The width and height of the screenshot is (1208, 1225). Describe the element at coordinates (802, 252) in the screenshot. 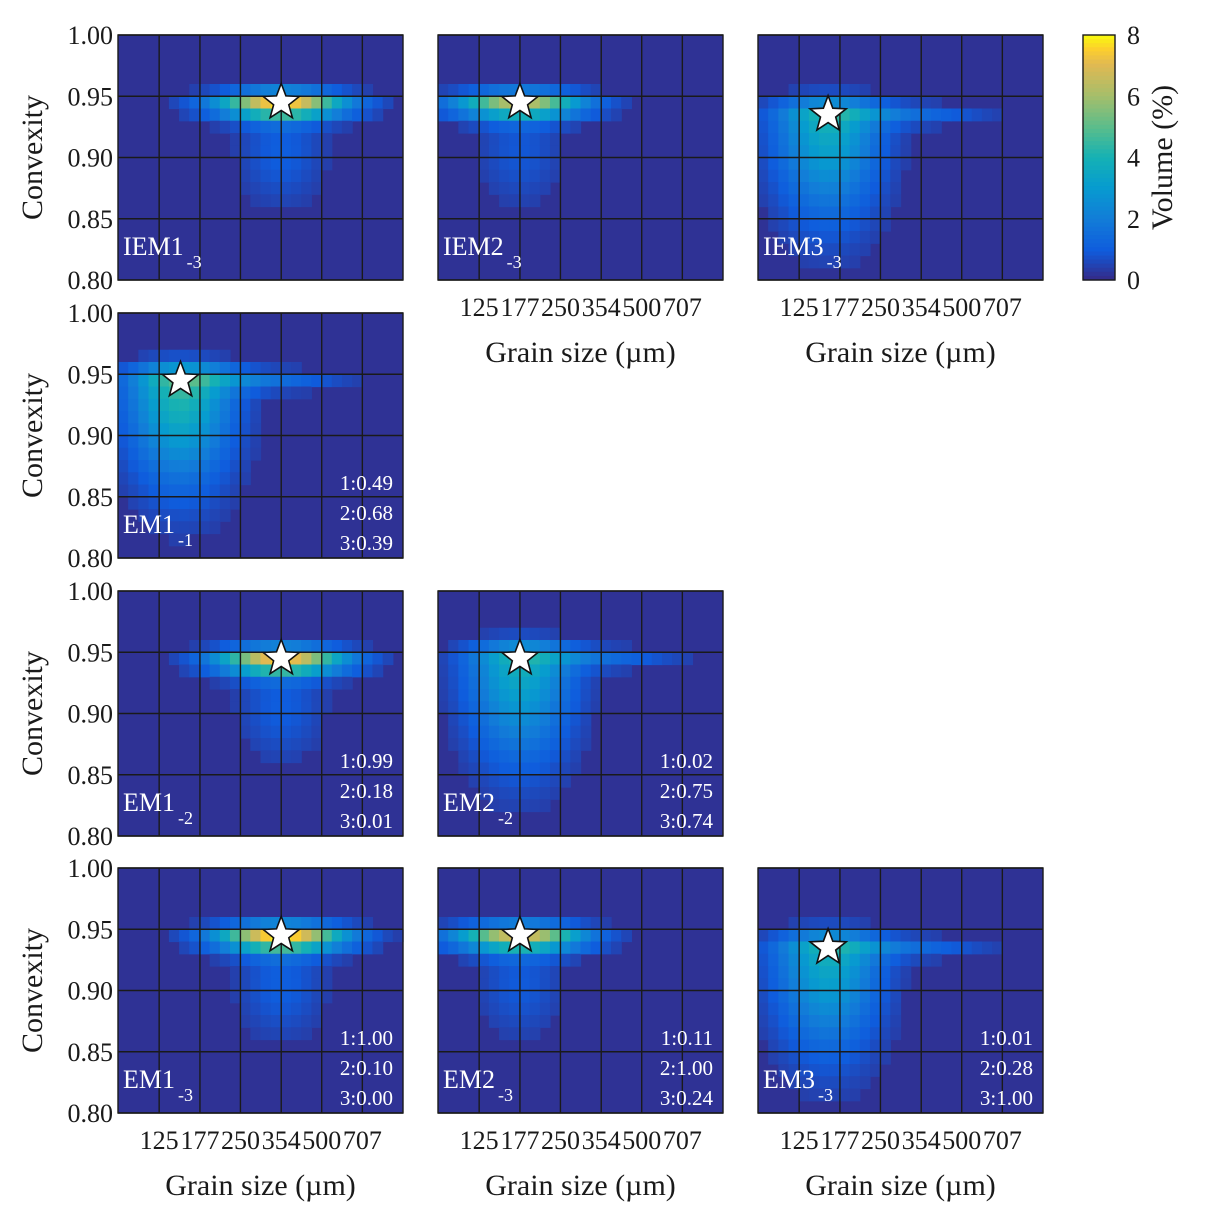

I see `panel-label: IEM3-3` at that location.